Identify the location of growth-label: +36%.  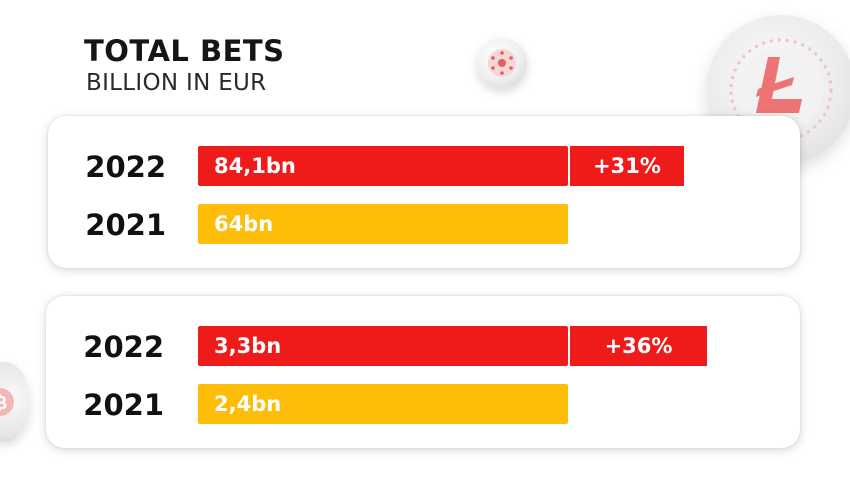
(638, 346).